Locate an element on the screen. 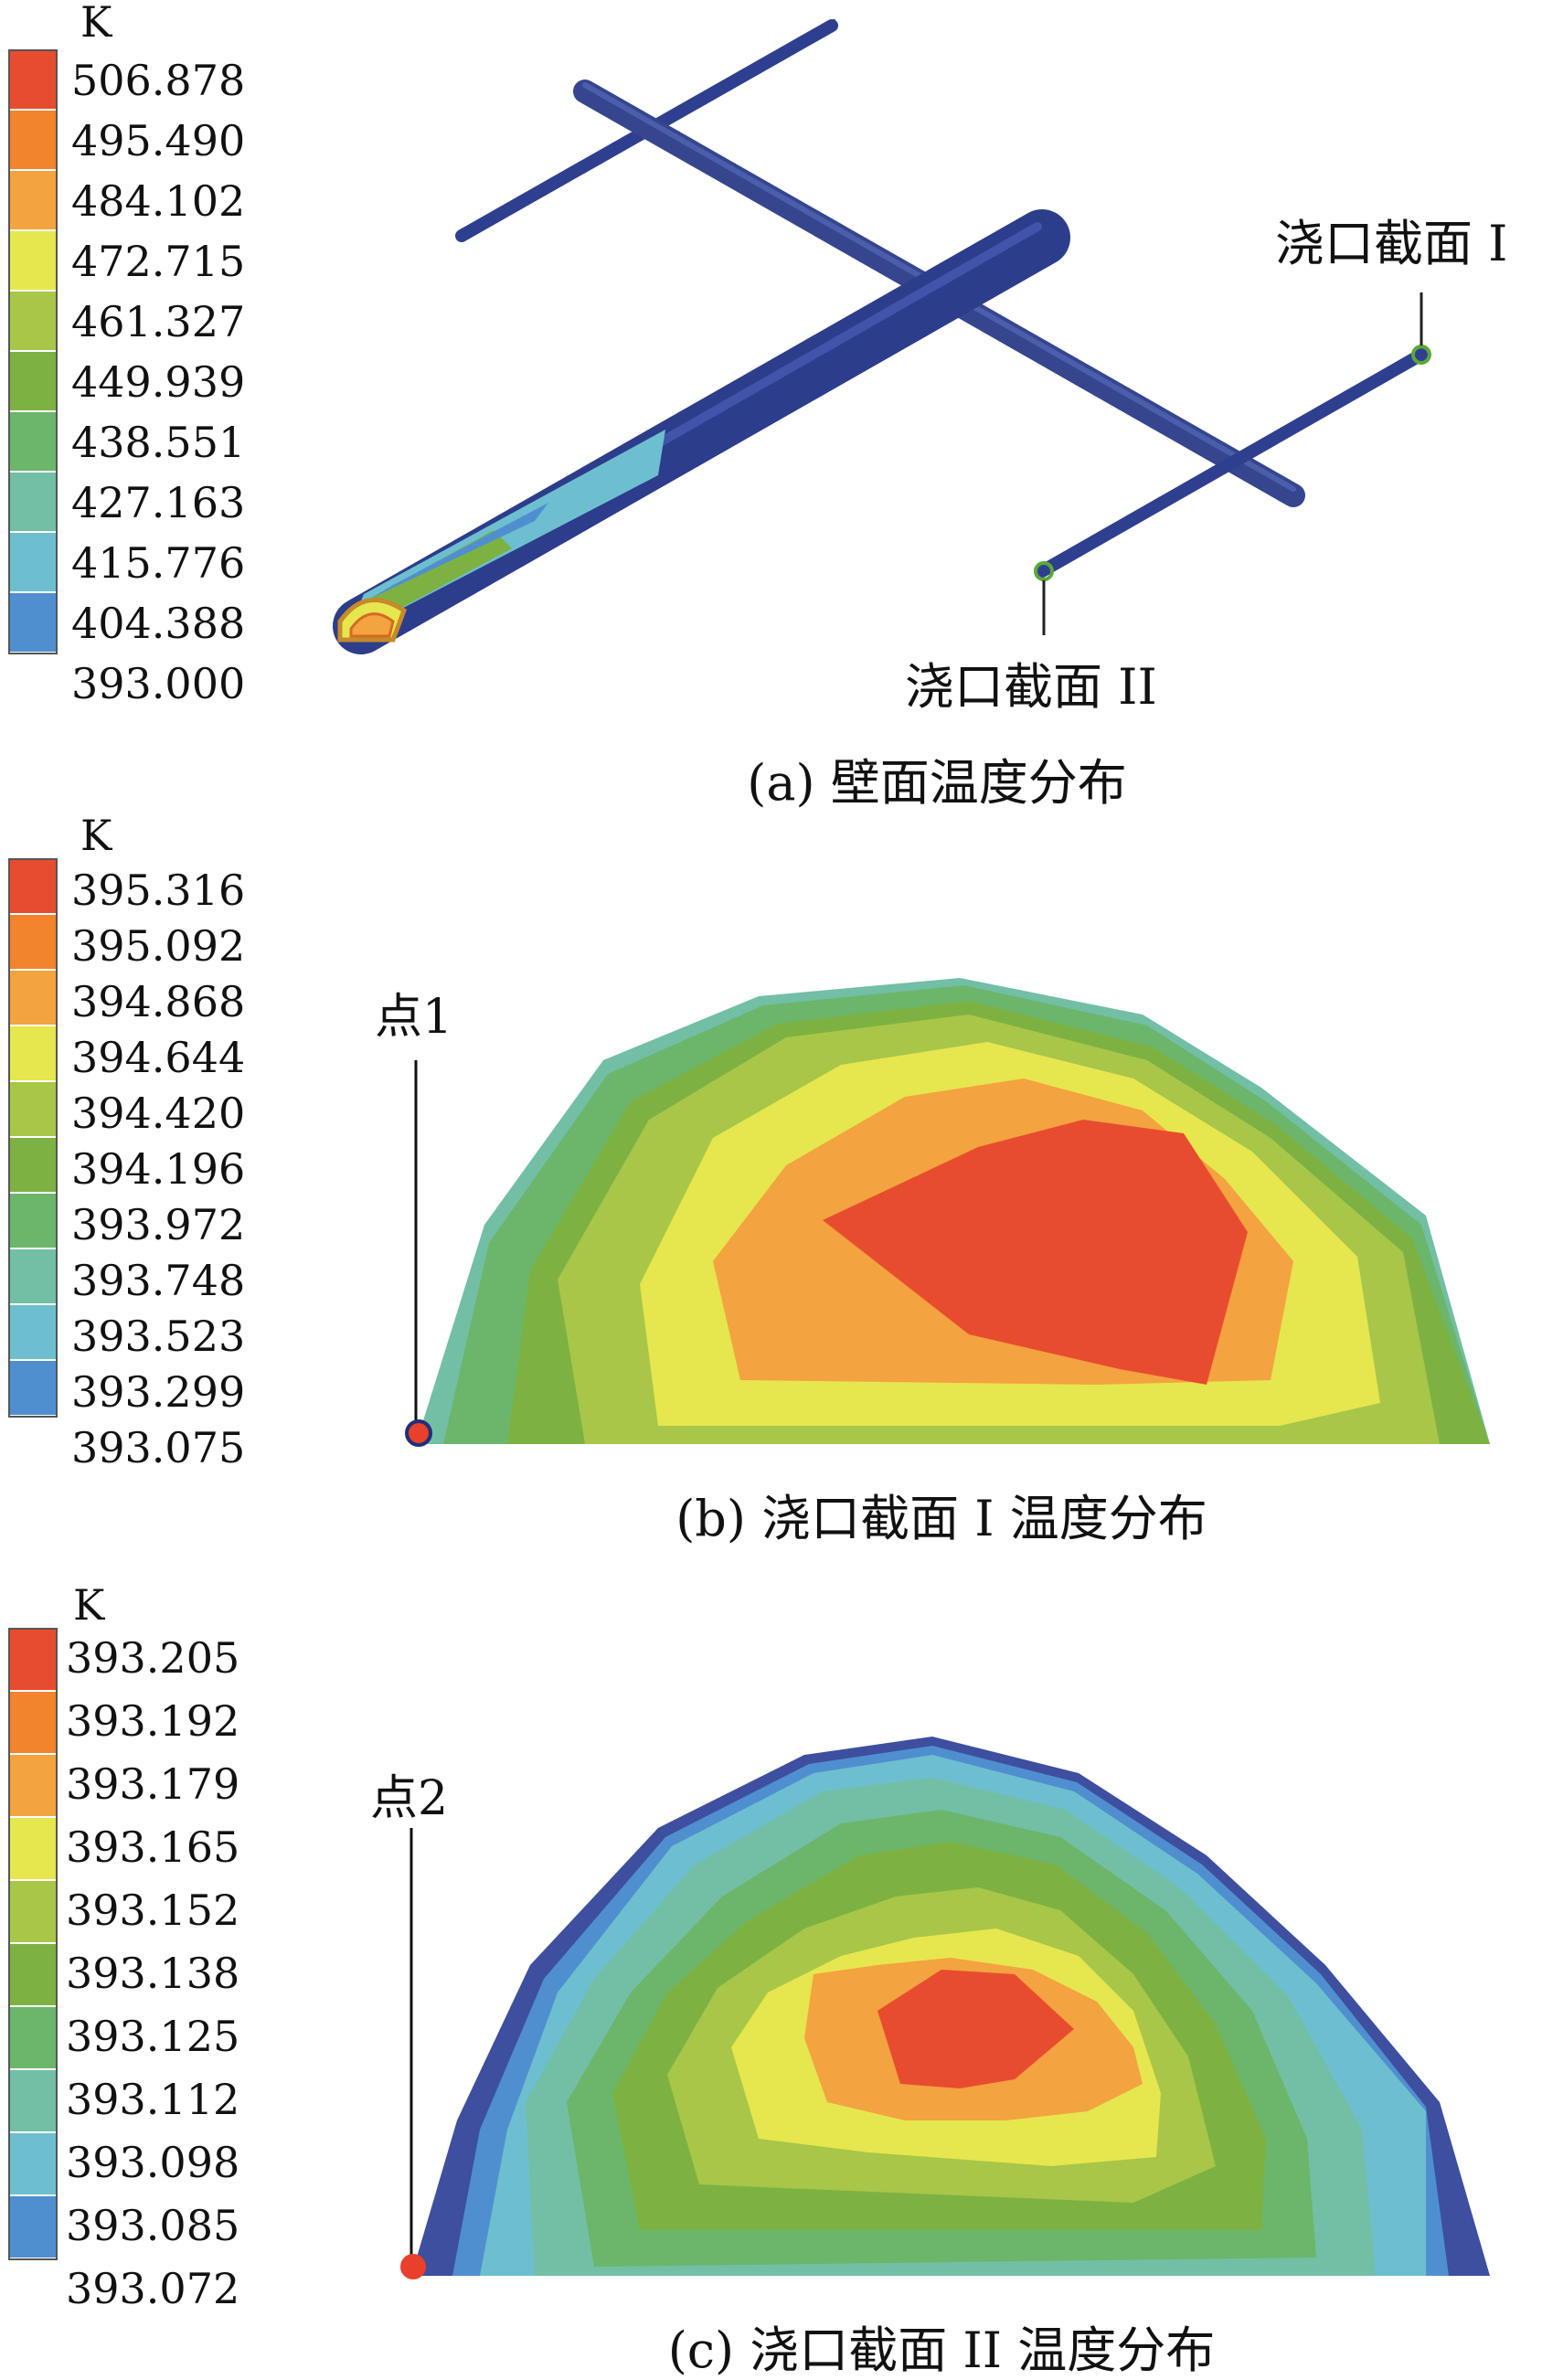 The height and width of the screenshot is (2380, 1542). legend-unit-b: K is located at coordinates (96, 836).